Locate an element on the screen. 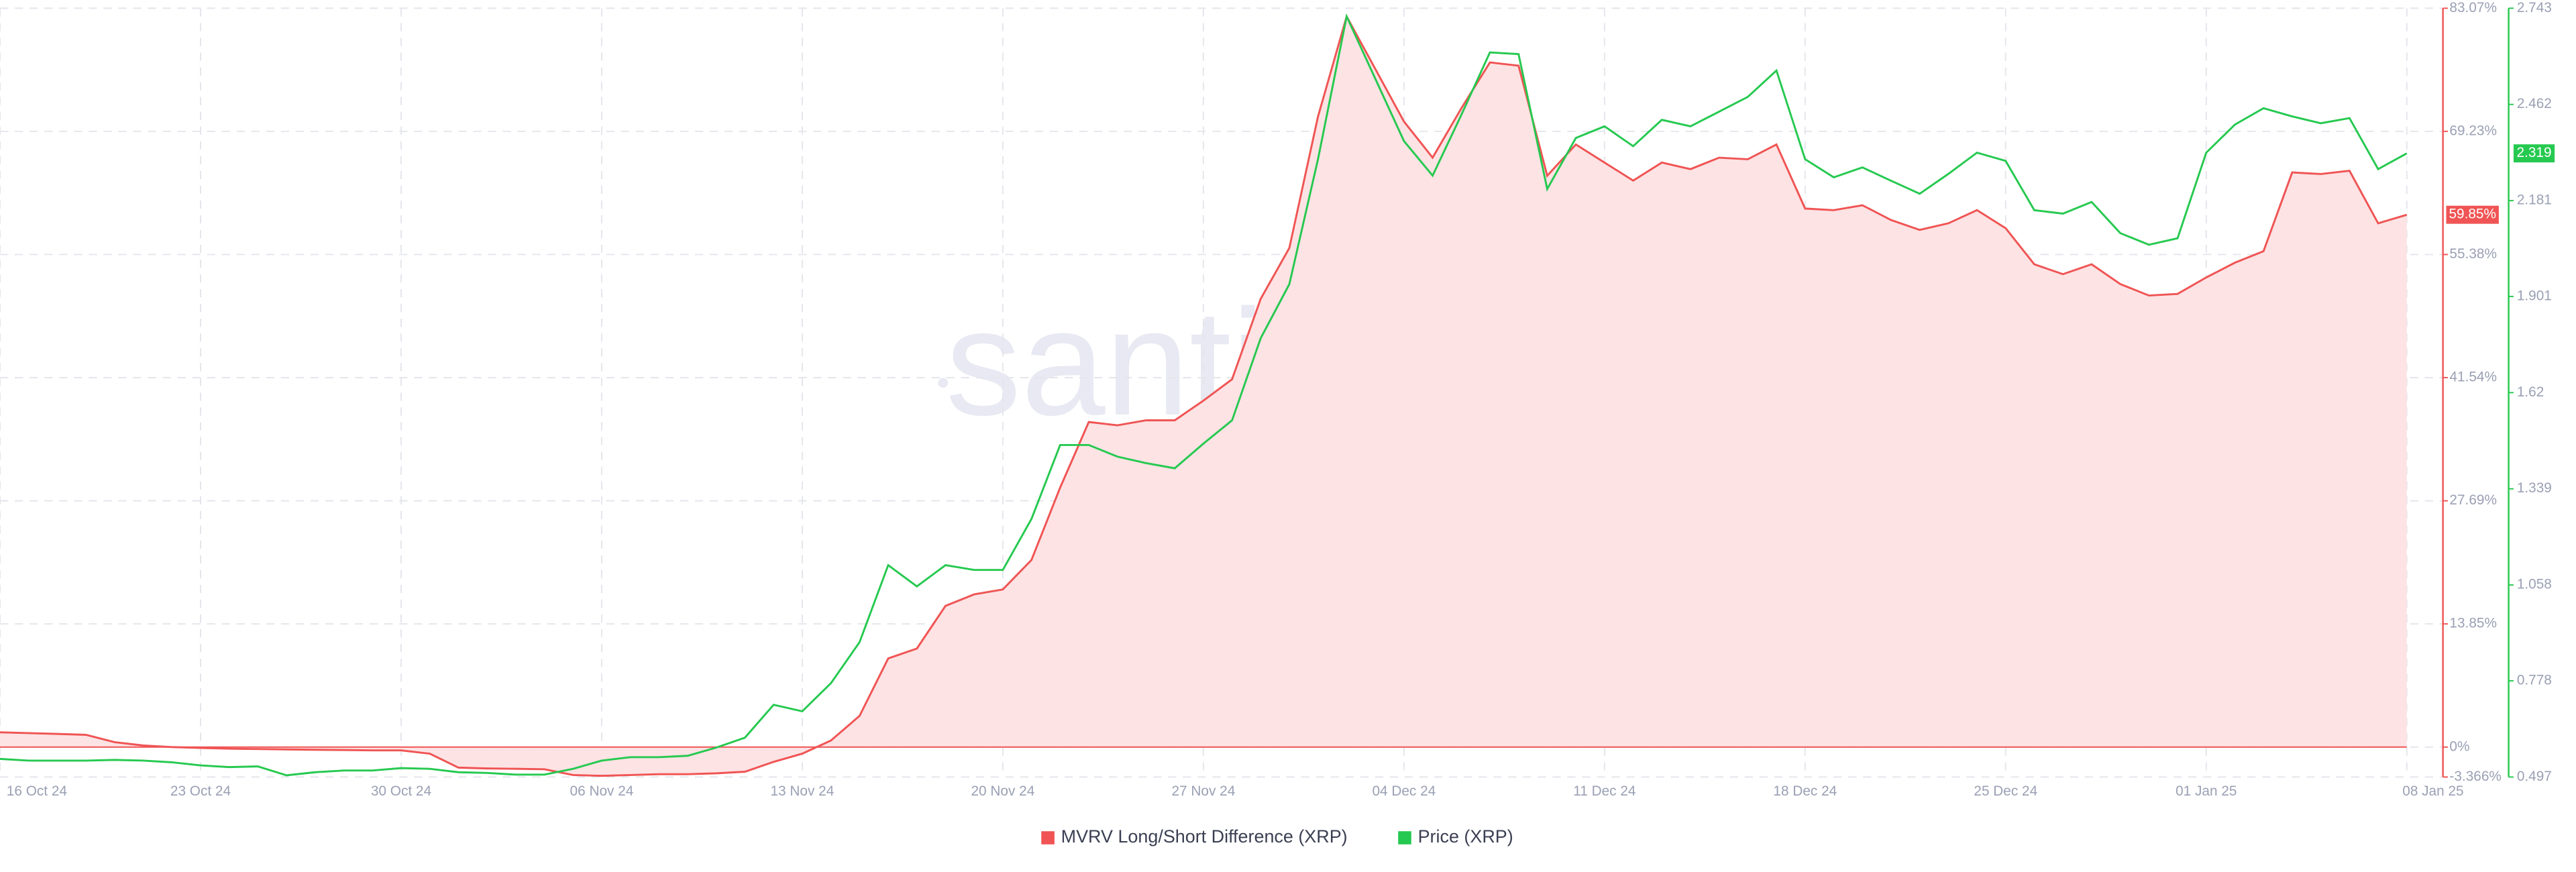 This screenshot has width=2576, height=872. y2-tick-label: 0.778 is located at coordinates (2534, 680).